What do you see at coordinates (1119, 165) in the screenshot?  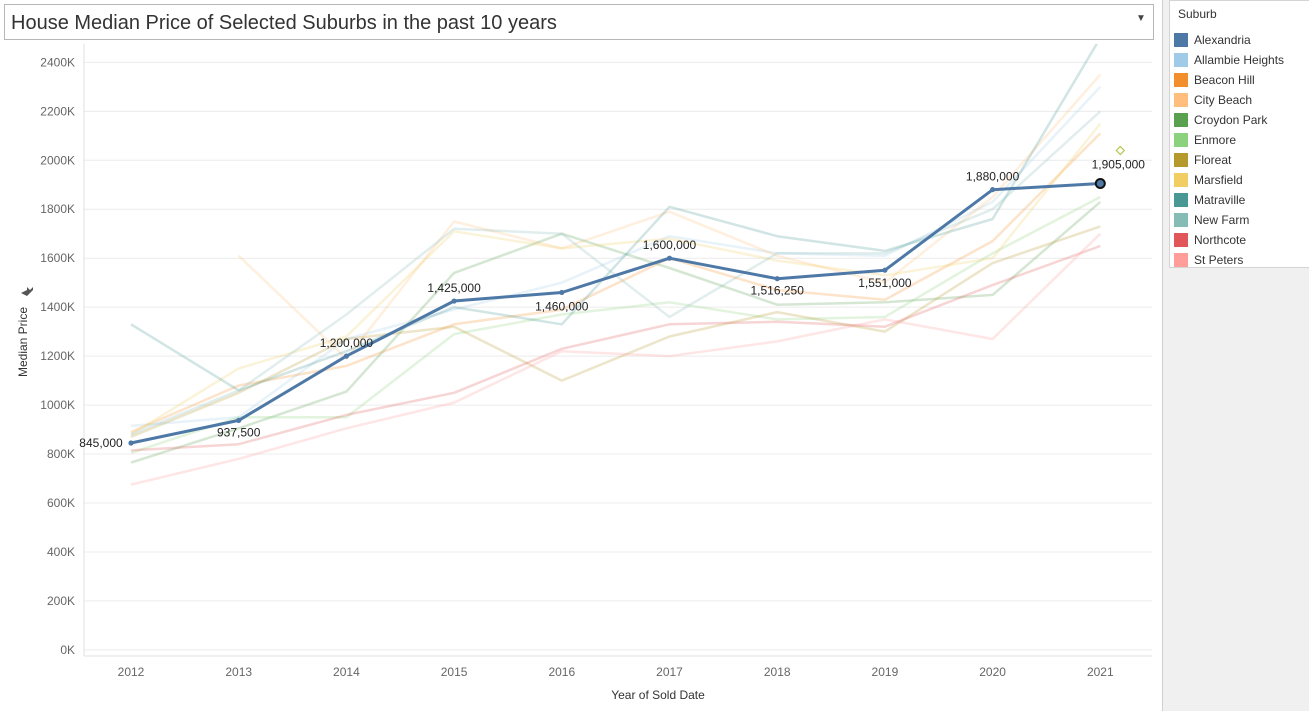 I see `data-label: 1,905,000` at bounding box center [1119, 165].